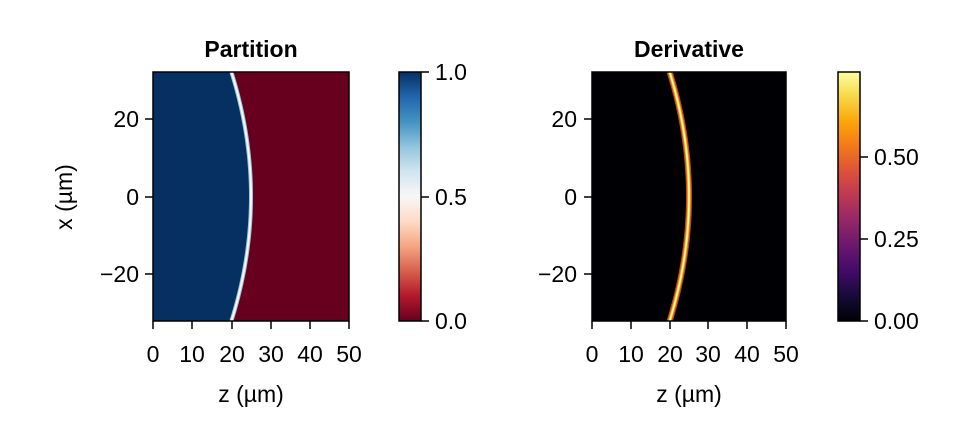 The image size is (960, 440). I want to click on partition-colorbar-label: 0.5, so click(451, 197).